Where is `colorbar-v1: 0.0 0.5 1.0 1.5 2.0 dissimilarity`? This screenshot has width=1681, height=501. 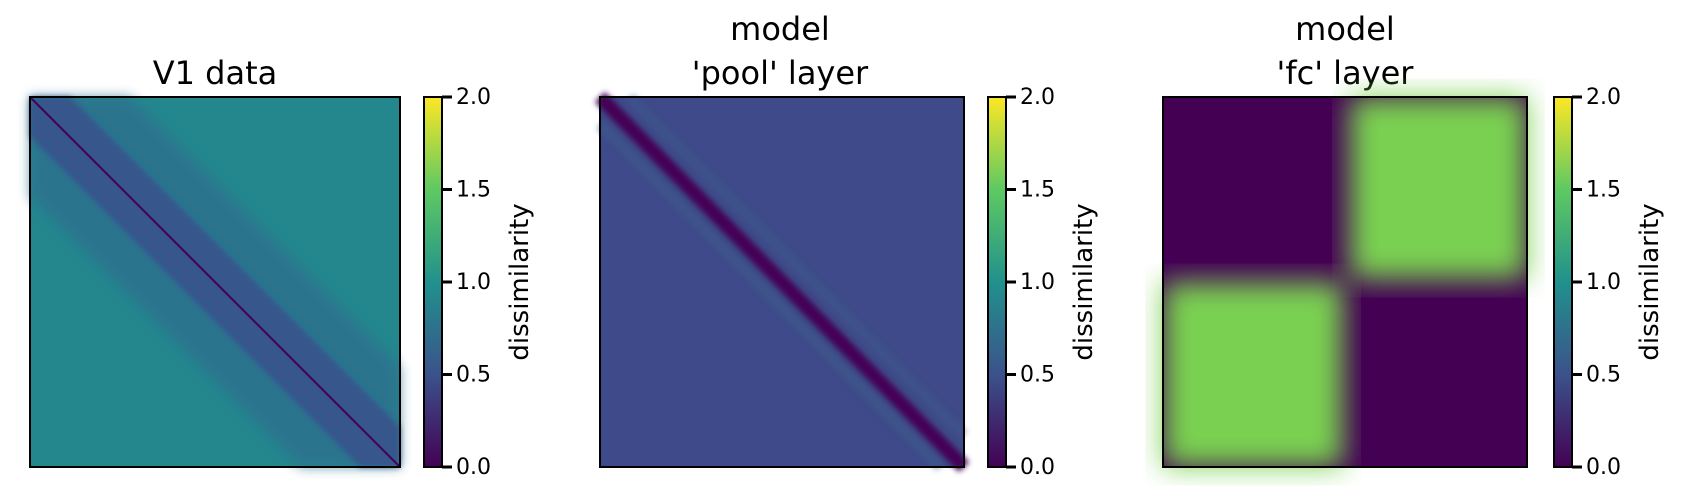 colorbar-v1: 0.0 0.5 1.0 1.5 2.0 dissimilarity is located at coordinates (479, 282).